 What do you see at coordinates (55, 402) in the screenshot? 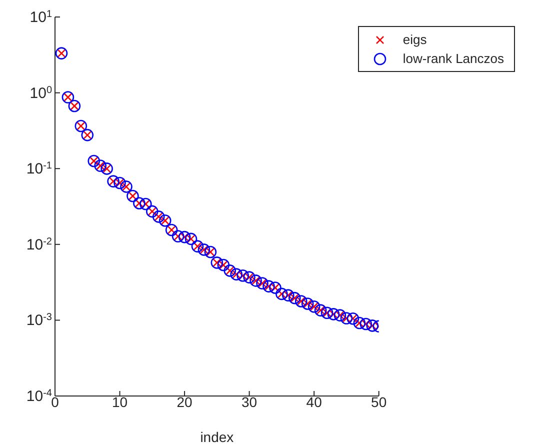
I see `x-tick-label: 0` at bounding box center [55, 402].